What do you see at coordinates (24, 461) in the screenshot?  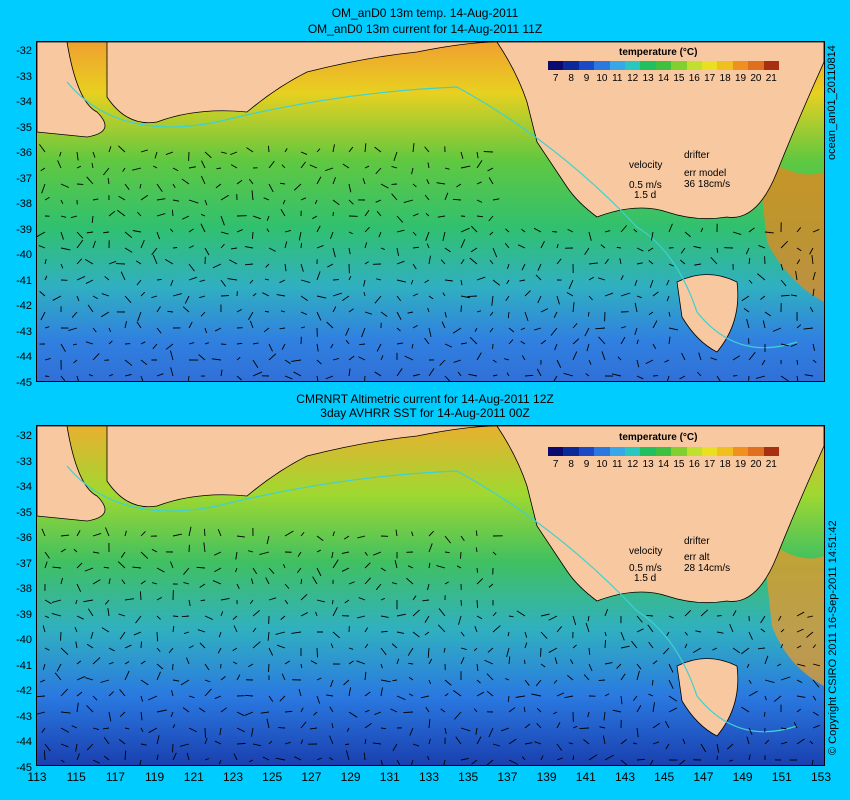 I see `y-tick-label: -33` at bounding box center [24, 461].